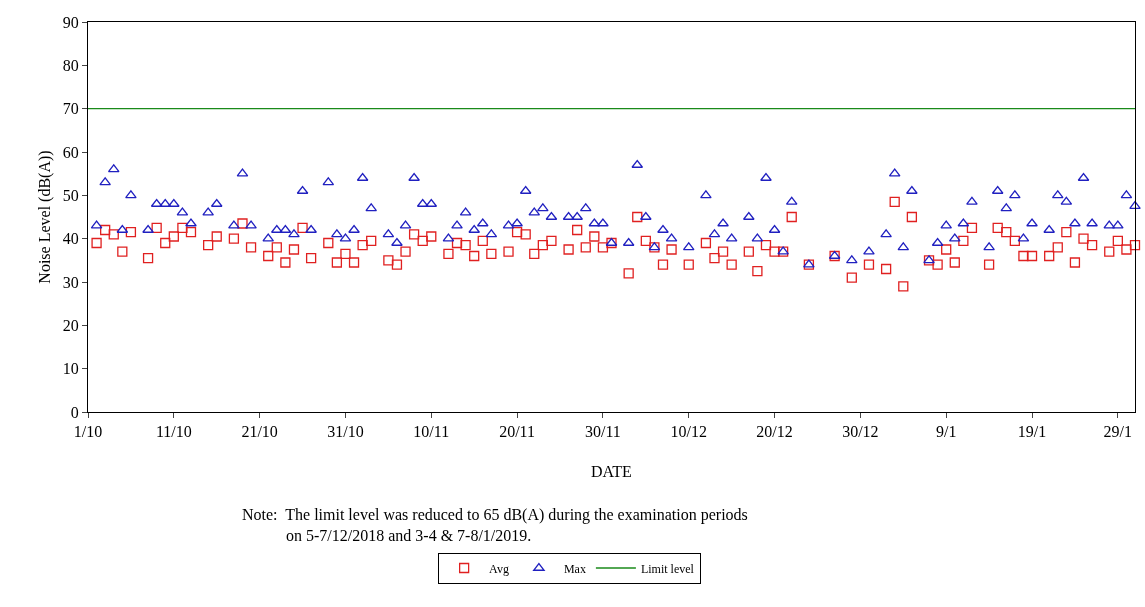 This screenshot has width=1145, height=607. I want to click on legend-label: Avg, so click(499, 568).